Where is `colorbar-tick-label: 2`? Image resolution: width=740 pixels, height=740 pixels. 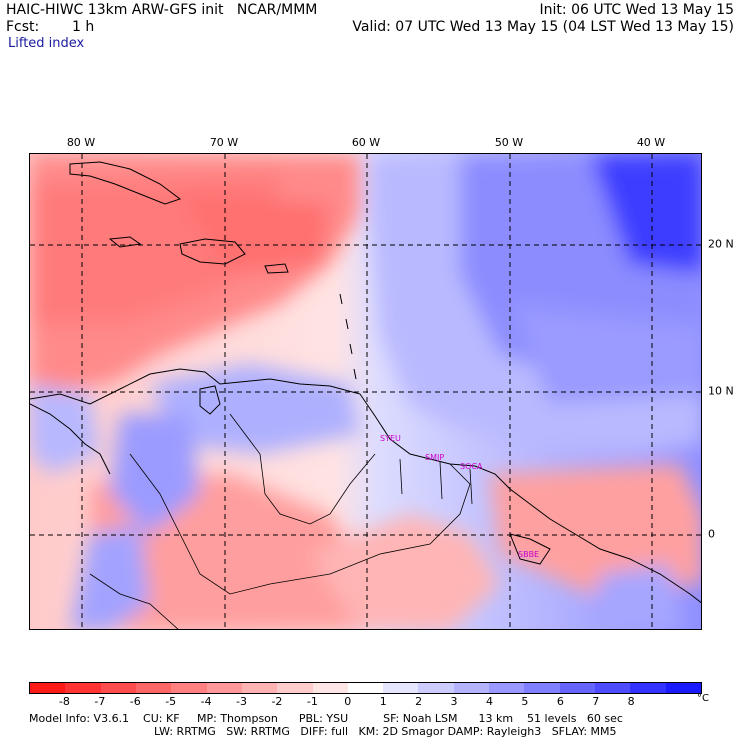
colorbar-tick-label: 2 is located at coordinates (419, 701).